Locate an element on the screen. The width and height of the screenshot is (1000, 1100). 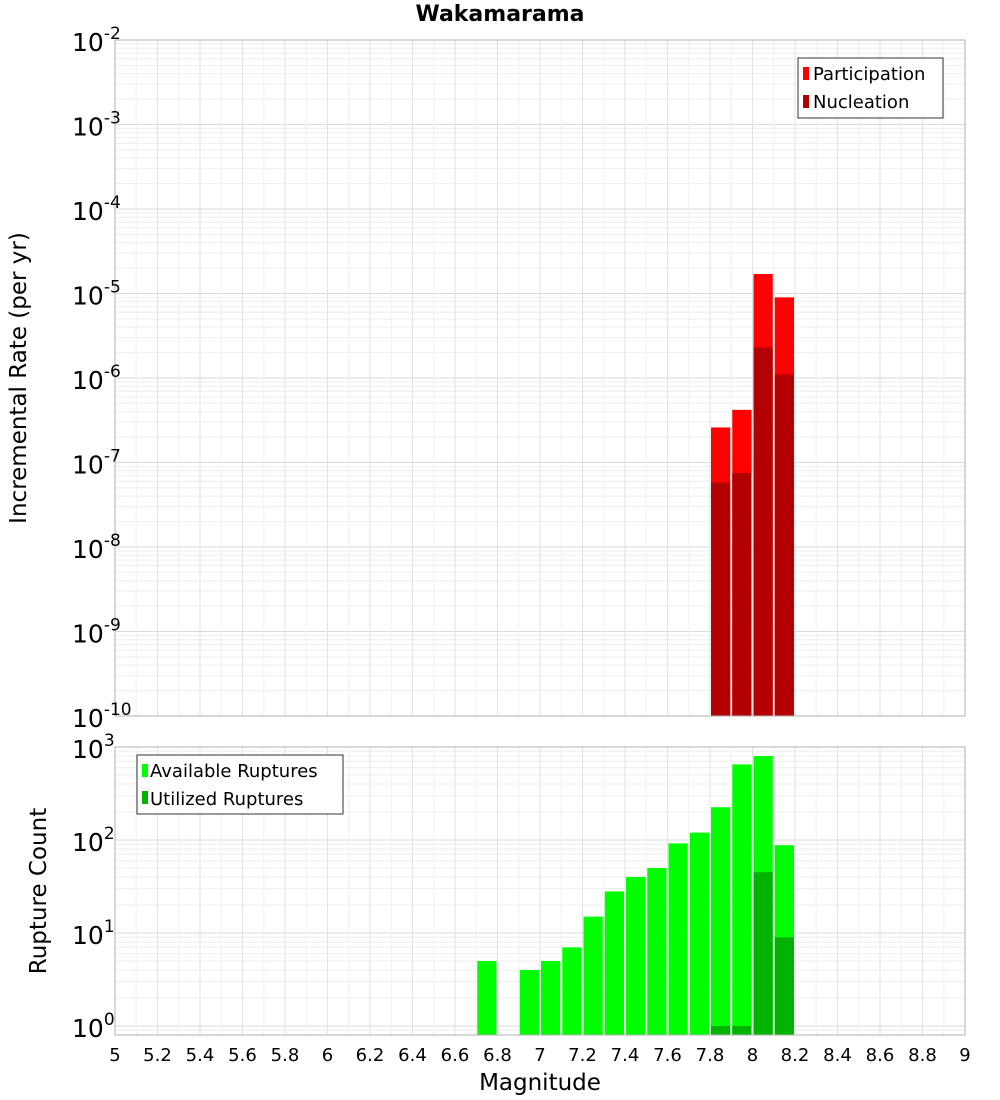
x-tick-label: 7.2 is located at coordinates (582, 1055).